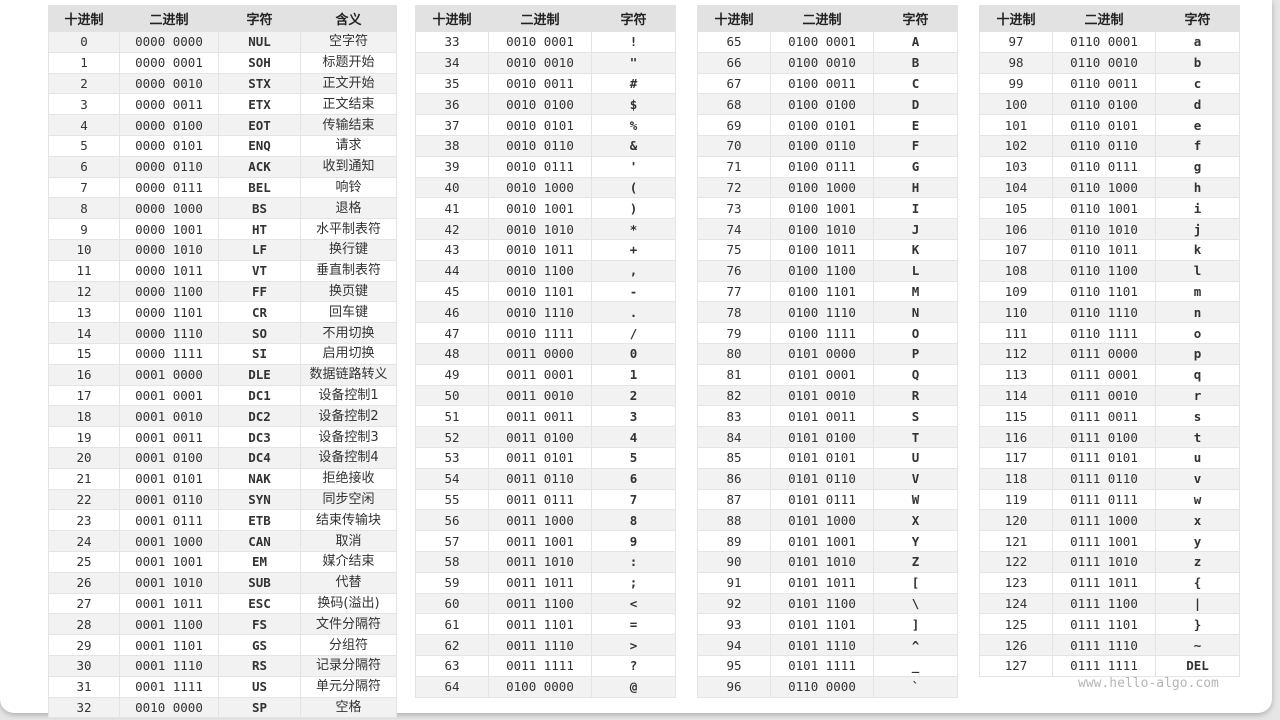 This screenshot has width=1280, height=720. I want to click on cell-bin: 0011 1101, so click(540, 624).